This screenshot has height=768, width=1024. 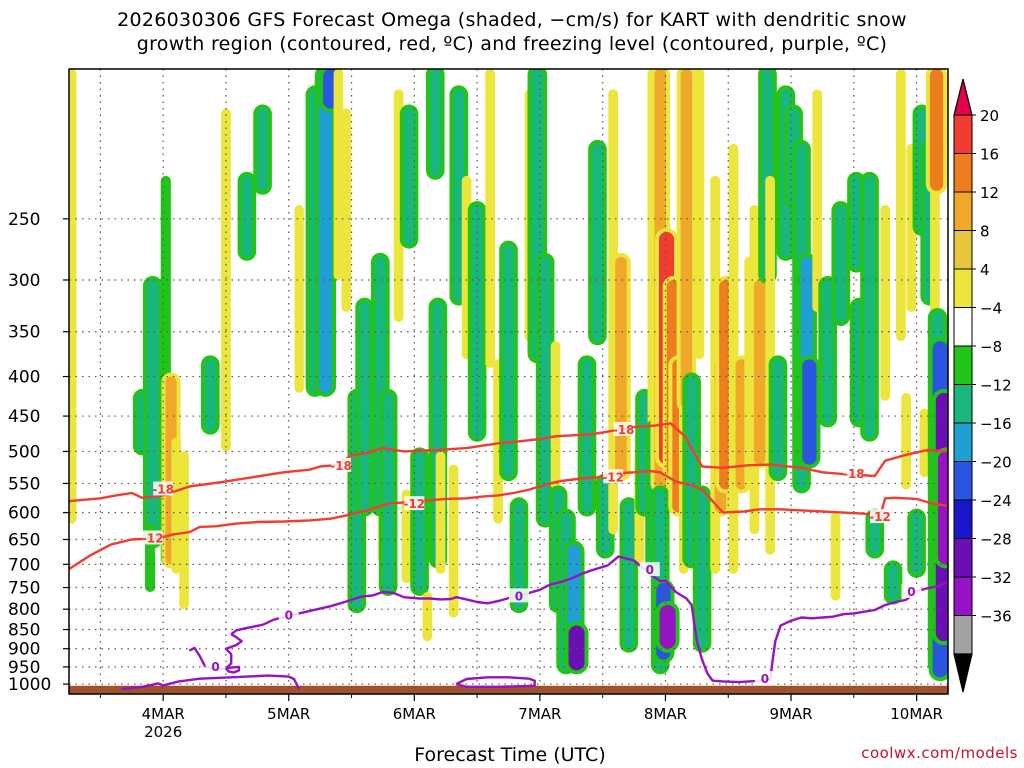 I want to click on y-tick-label: 600, so click(x=24, y=514).